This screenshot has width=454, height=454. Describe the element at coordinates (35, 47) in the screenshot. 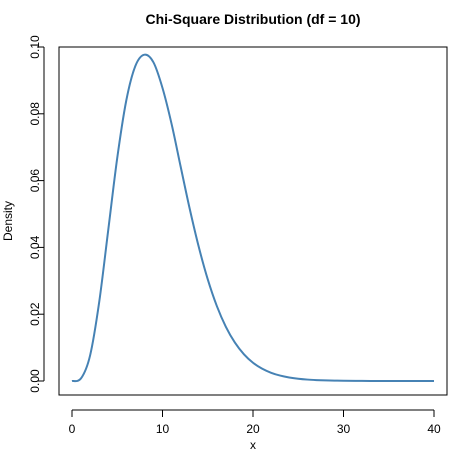

I see `y-tick-label: 0.10` at that location.